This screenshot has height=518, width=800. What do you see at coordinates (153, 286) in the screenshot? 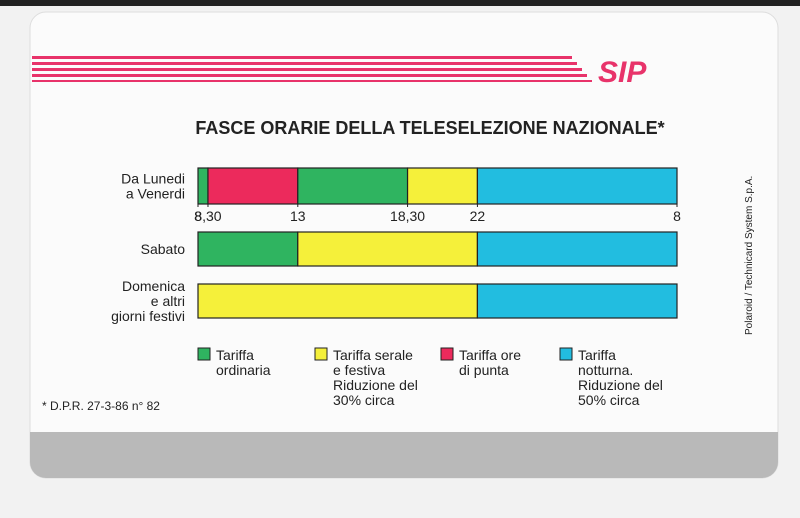
I see `row-label: Domenica` at bounding box center [153, 286].